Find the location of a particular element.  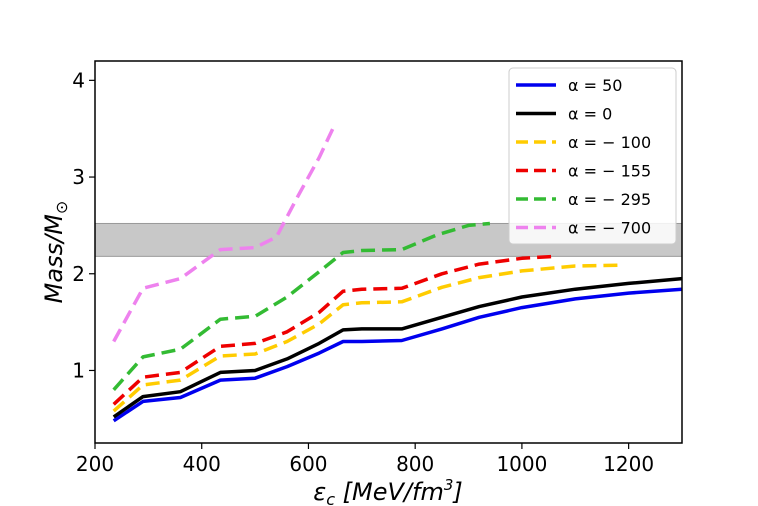

y-ticks: 1 2 3 4 is located at coordinates (83, 225).